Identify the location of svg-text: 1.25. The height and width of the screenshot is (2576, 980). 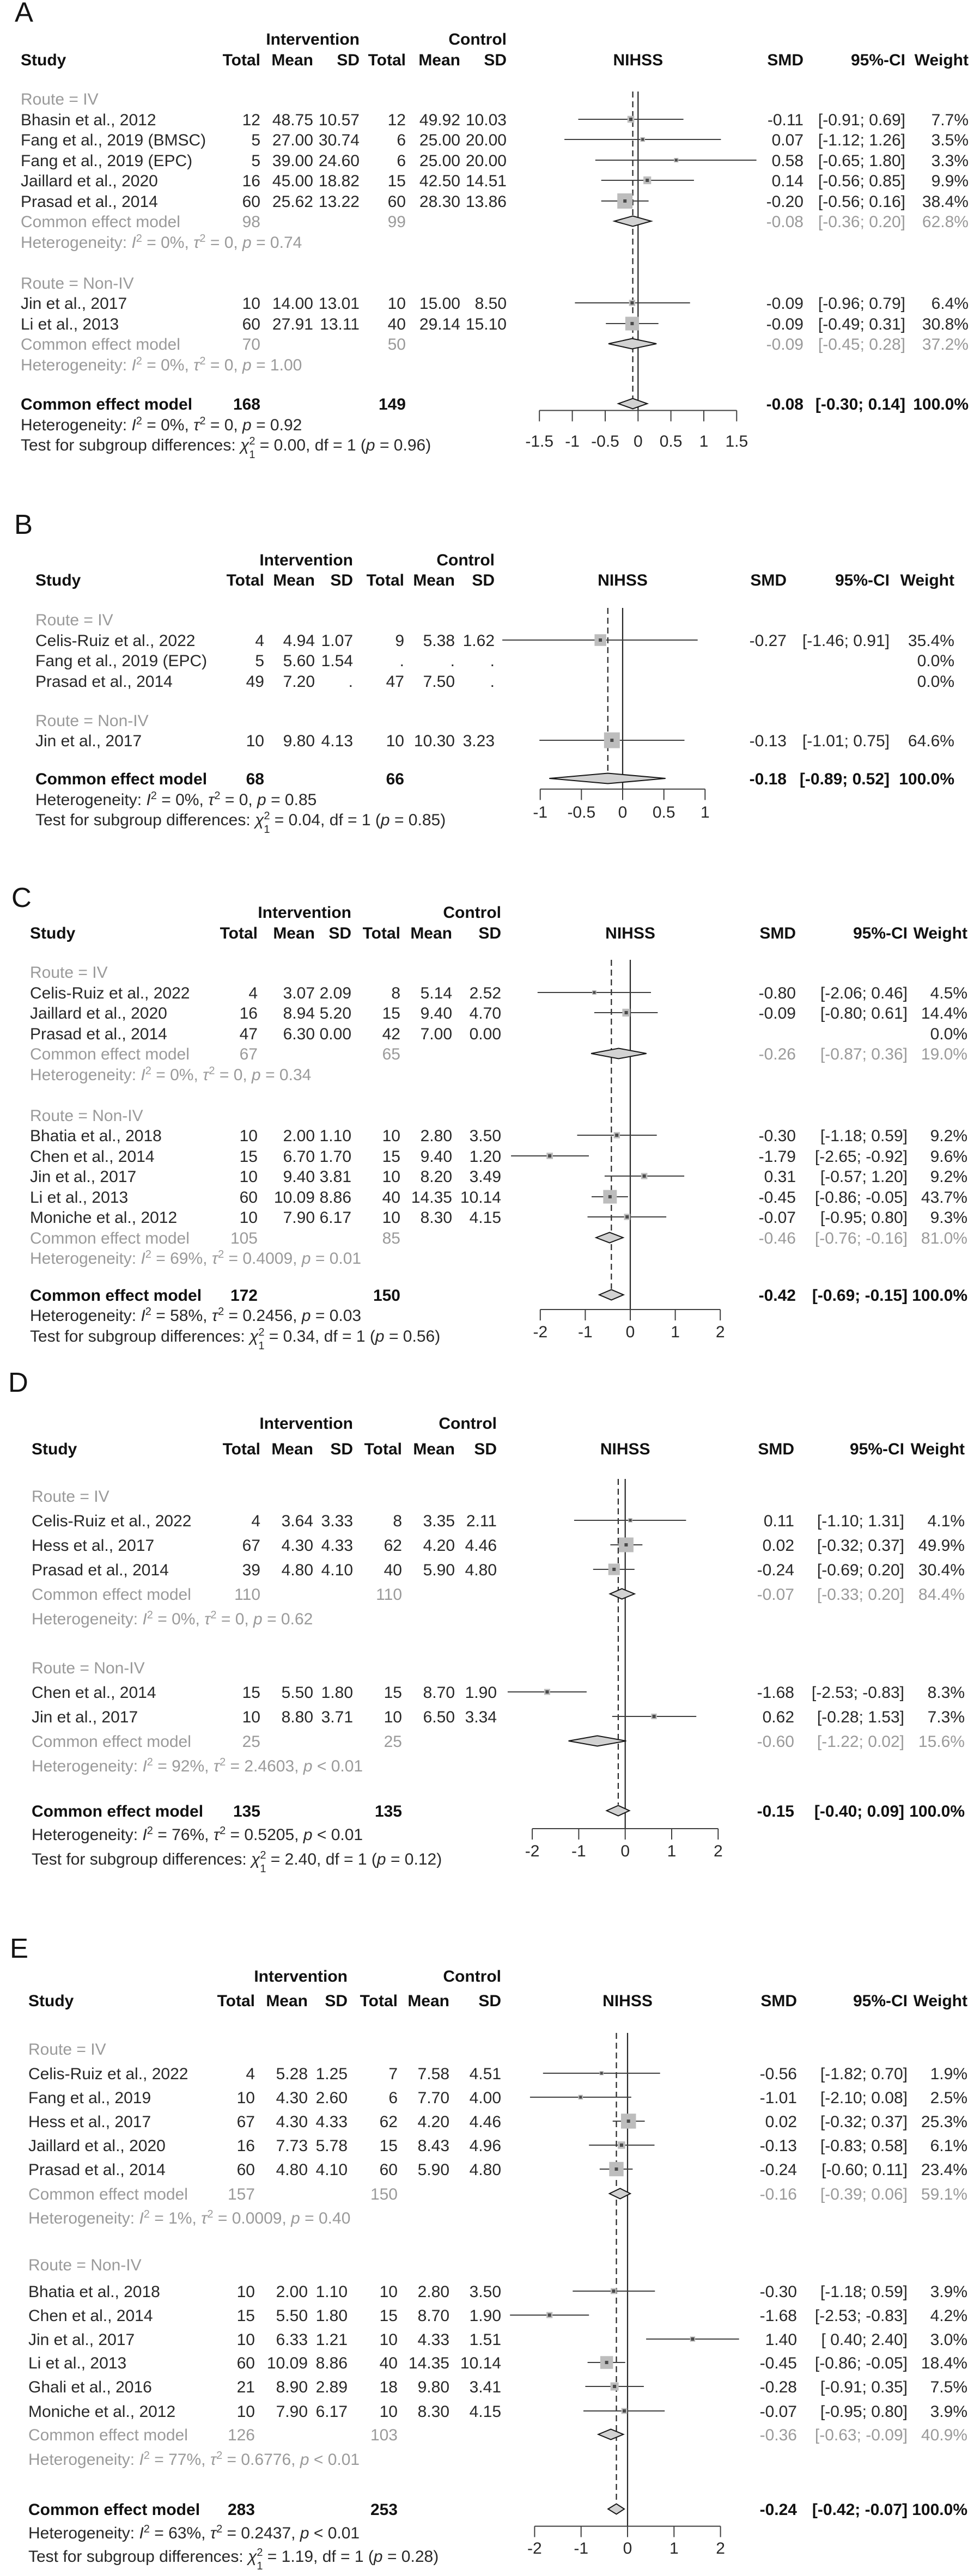
(332, 2074).